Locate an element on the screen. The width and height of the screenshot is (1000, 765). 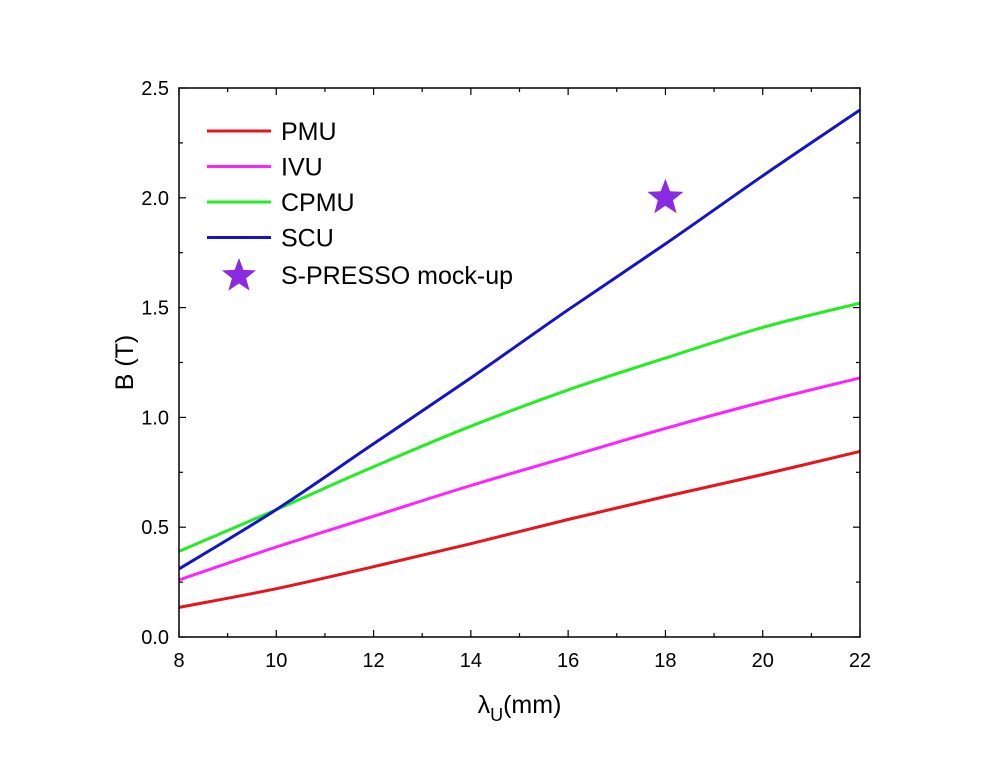
y-tick-label: 0.0 is located at coordinates (155, 638).